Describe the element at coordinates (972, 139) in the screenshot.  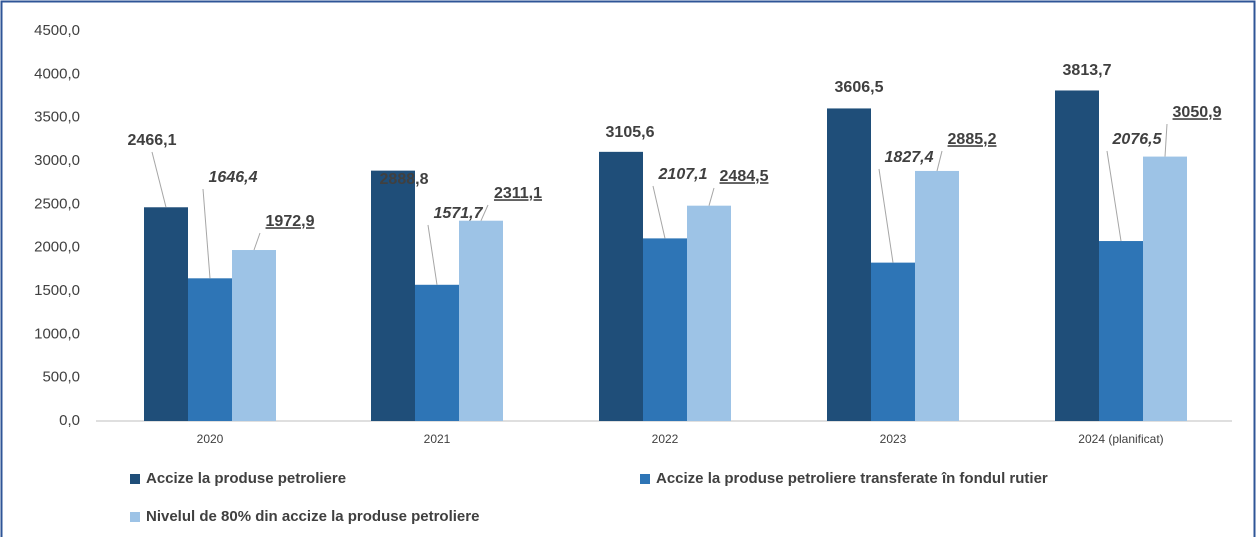
I see `value-label: 2885,2` at that location.